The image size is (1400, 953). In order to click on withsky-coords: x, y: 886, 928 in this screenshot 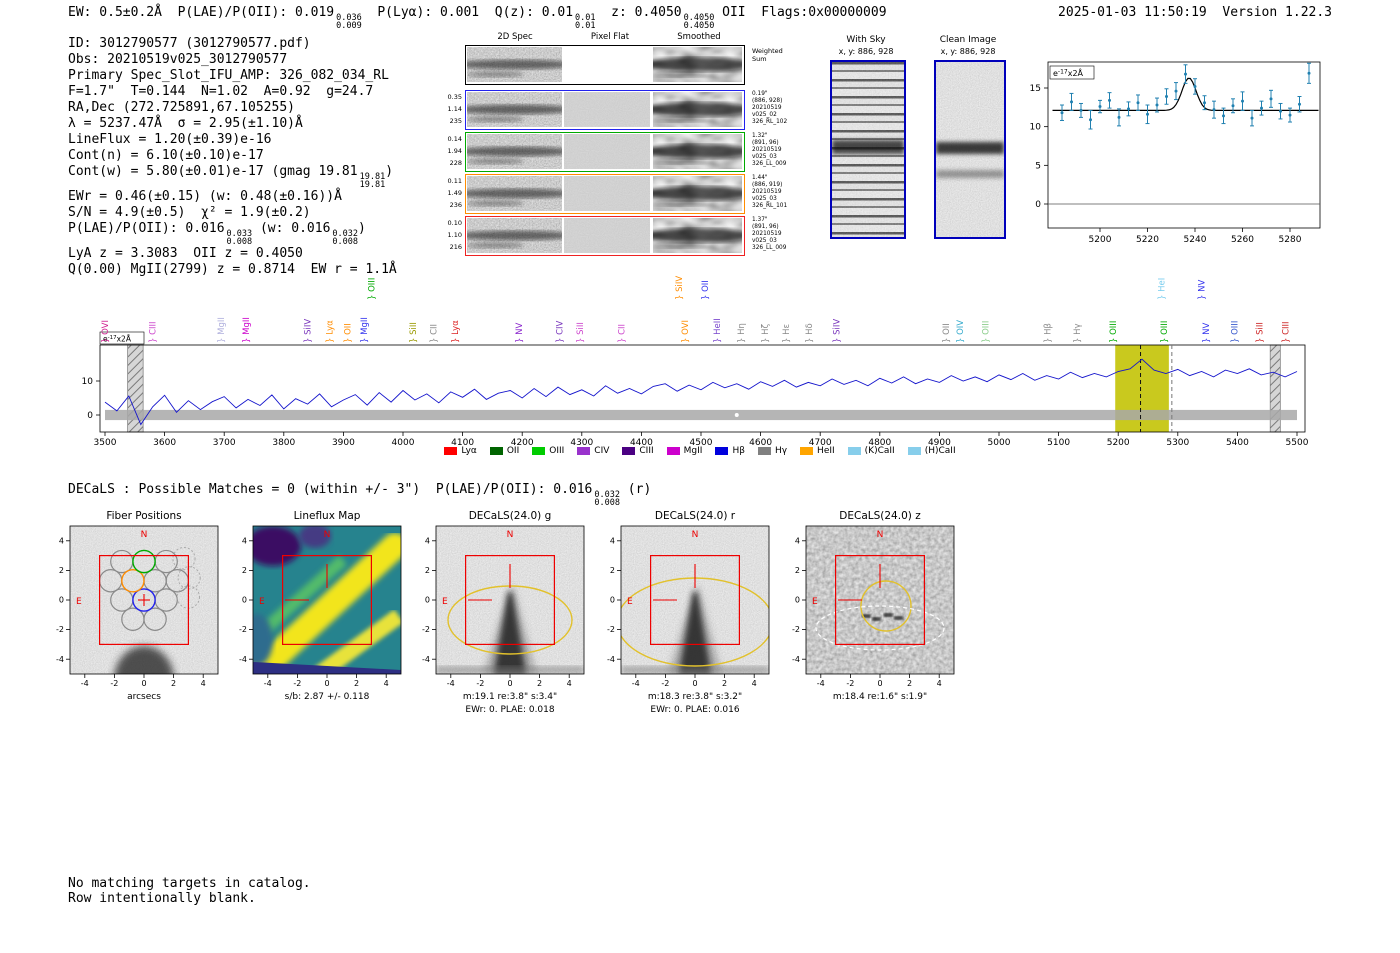, I will do `click(866, 51)`.